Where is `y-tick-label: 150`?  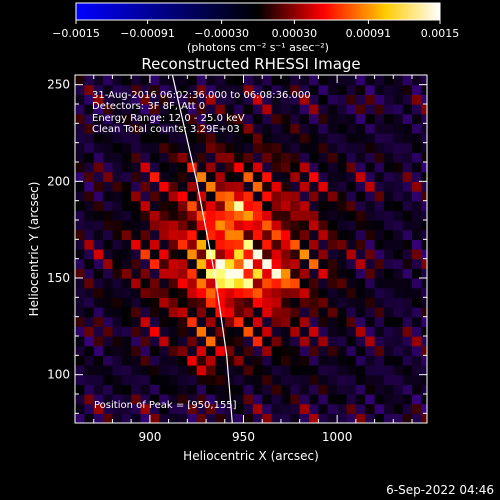 y-tick-label: 150 is located at coordinates (58, 278).